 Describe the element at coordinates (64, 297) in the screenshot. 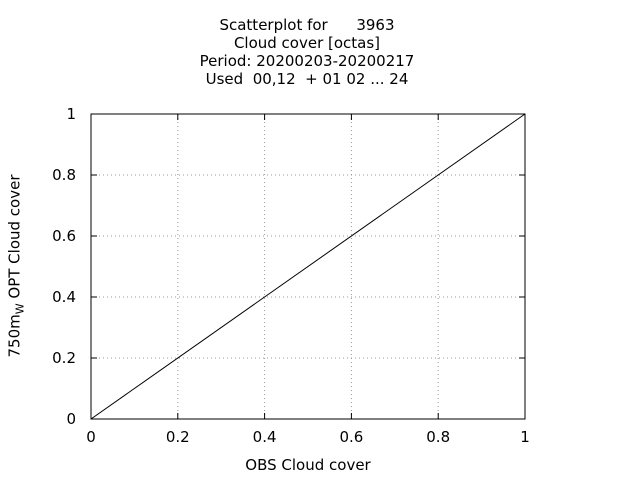

I see `y-tick-label: 0.4` at that location.